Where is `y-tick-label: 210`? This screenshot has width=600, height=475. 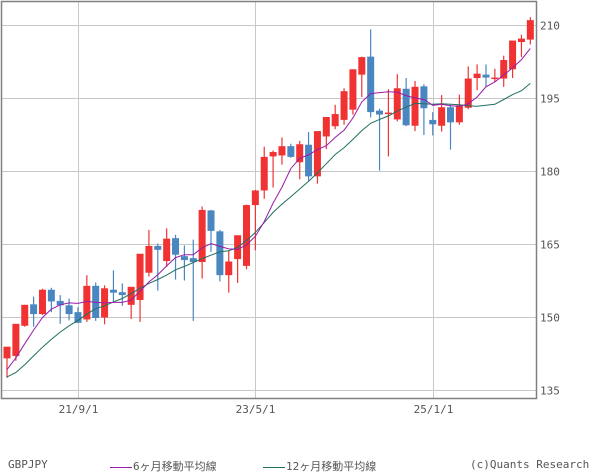 y-tick-label: 210 is located at coordinates (550, 26).